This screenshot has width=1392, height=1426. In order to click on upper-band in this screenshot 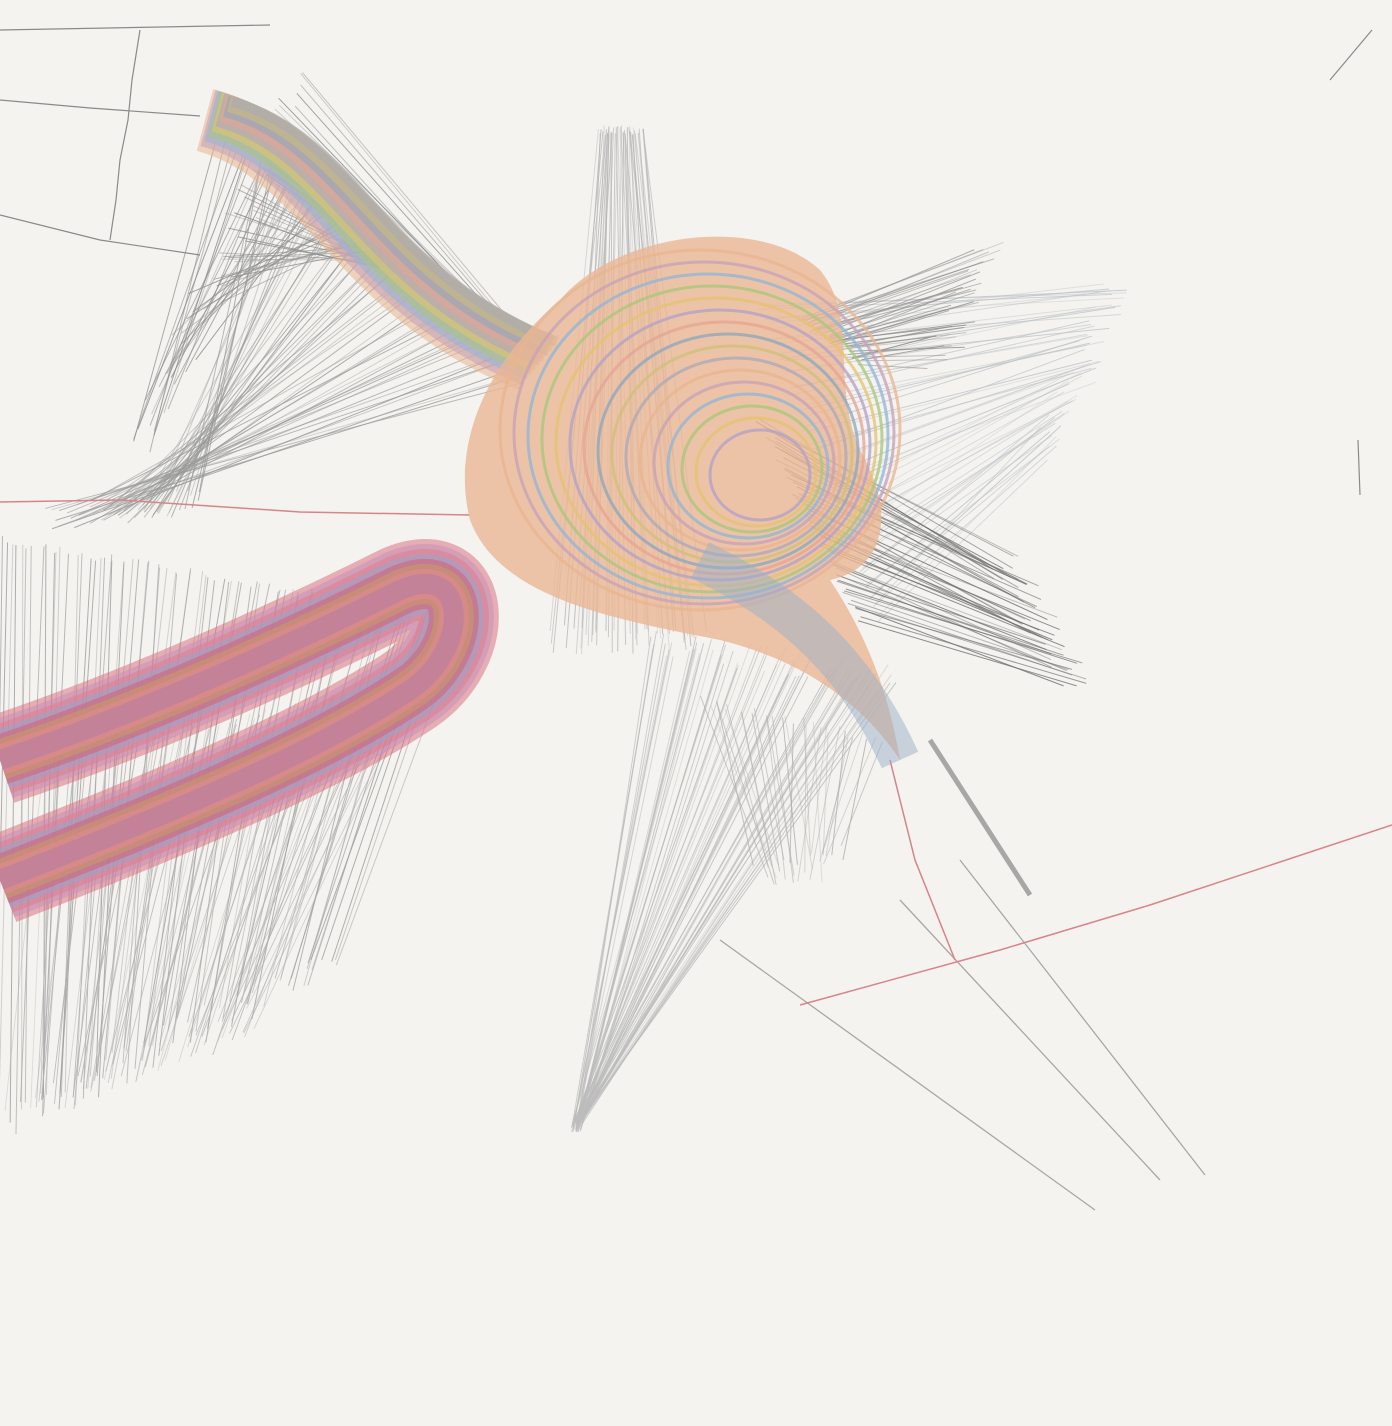, I will do `click(394, 222)`.